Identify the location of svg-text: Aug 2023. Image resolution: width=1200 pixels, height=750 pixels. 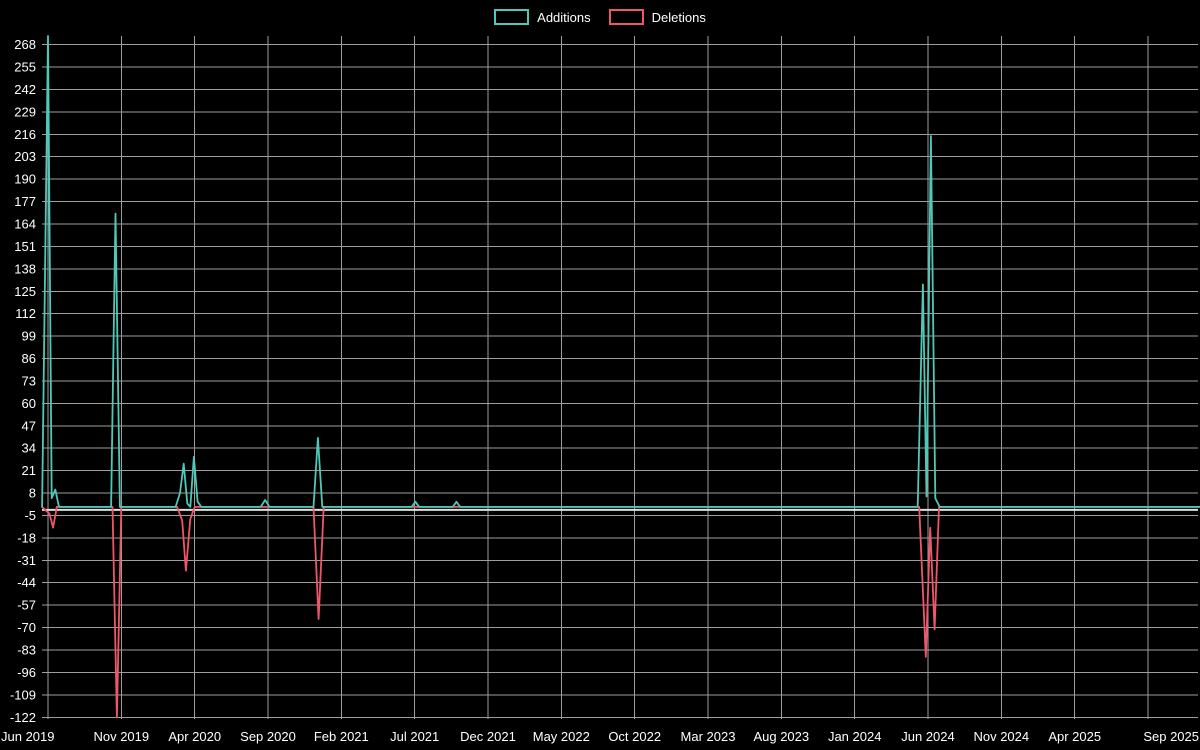
(781, 736).